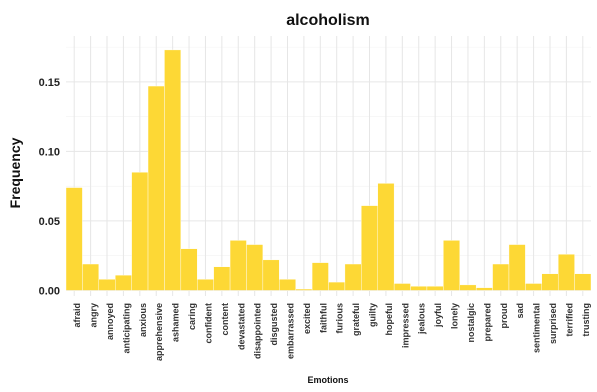  I want to click on bar-prepared, so click(484, 289).